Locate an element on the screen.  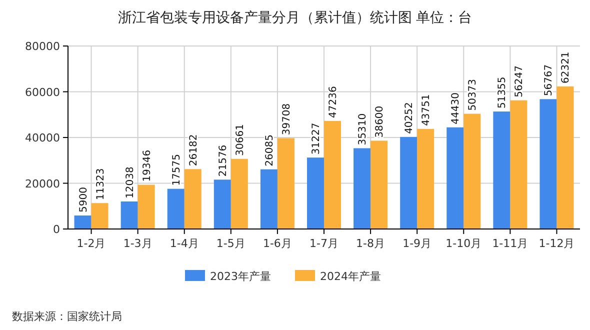
source-note: 数据来源：国家统计局 is located at coordinates (67, 316).